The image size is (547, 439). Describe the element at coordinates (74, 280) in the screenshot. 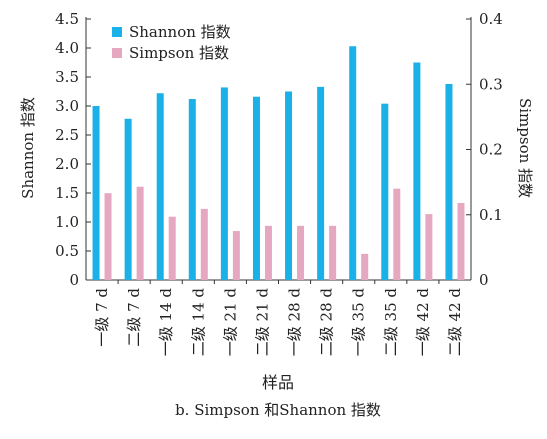

I see `left-tick-label: 0` at that location.